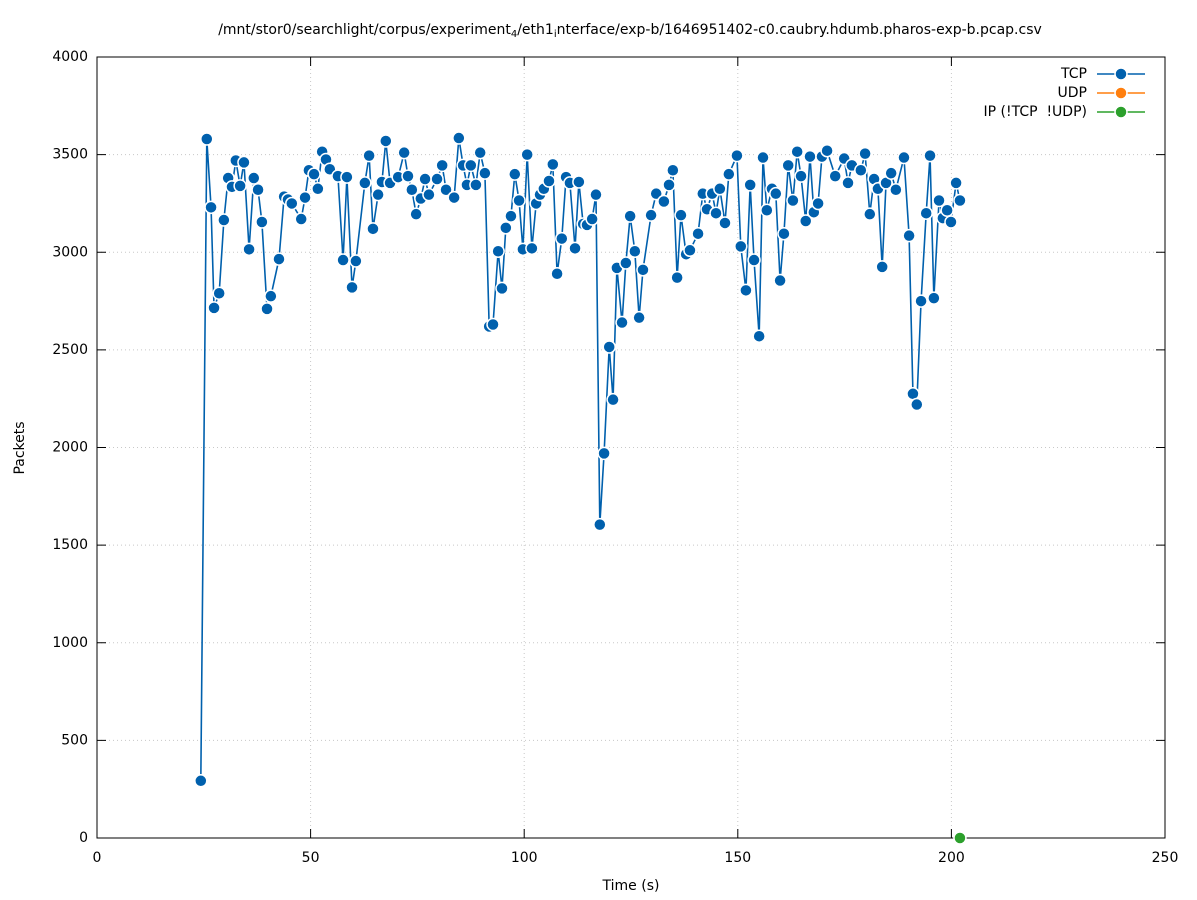  I want to click on title-segment: i, so click(555, 34).